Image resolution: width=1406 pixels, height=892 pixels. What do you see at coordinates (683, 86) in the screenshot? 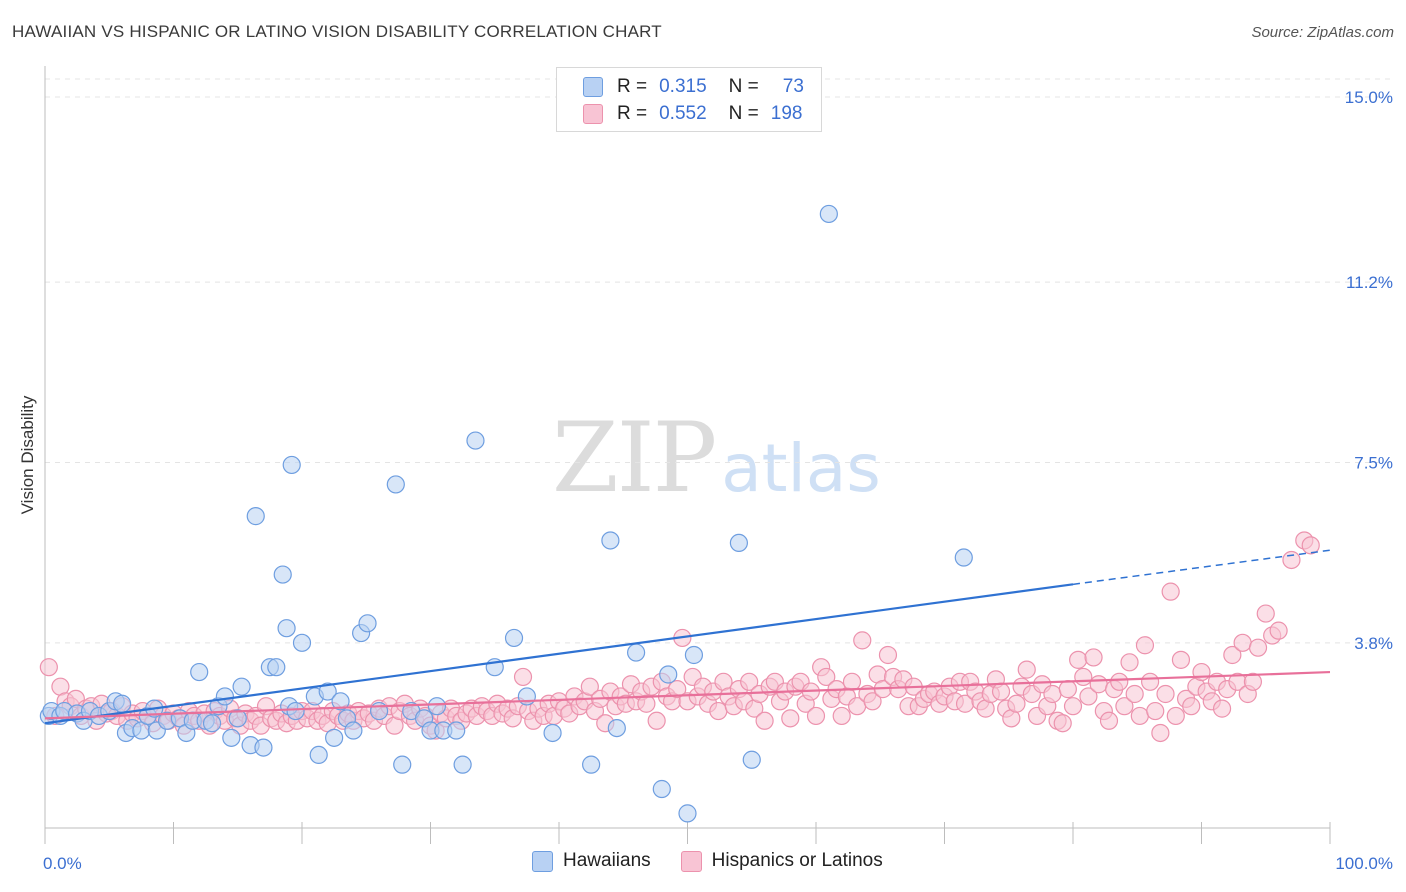
I see `r-value: 0.315` at bounding box center [683, 86].